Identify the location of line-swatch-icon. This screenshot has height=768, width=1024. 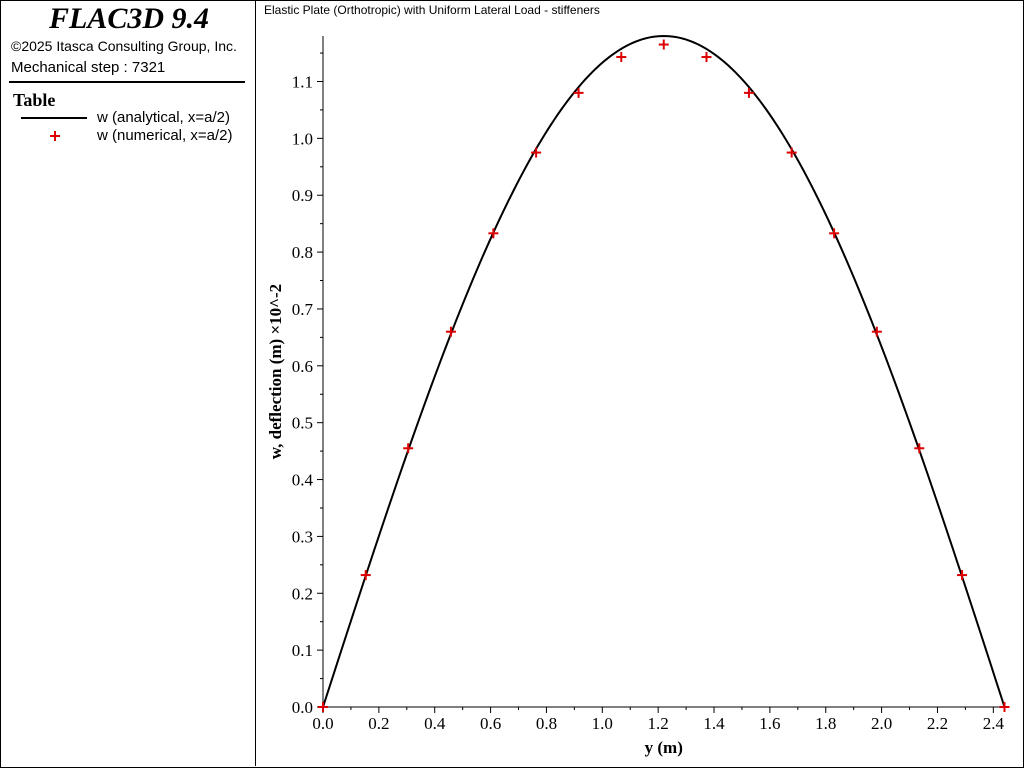
(54, 118).